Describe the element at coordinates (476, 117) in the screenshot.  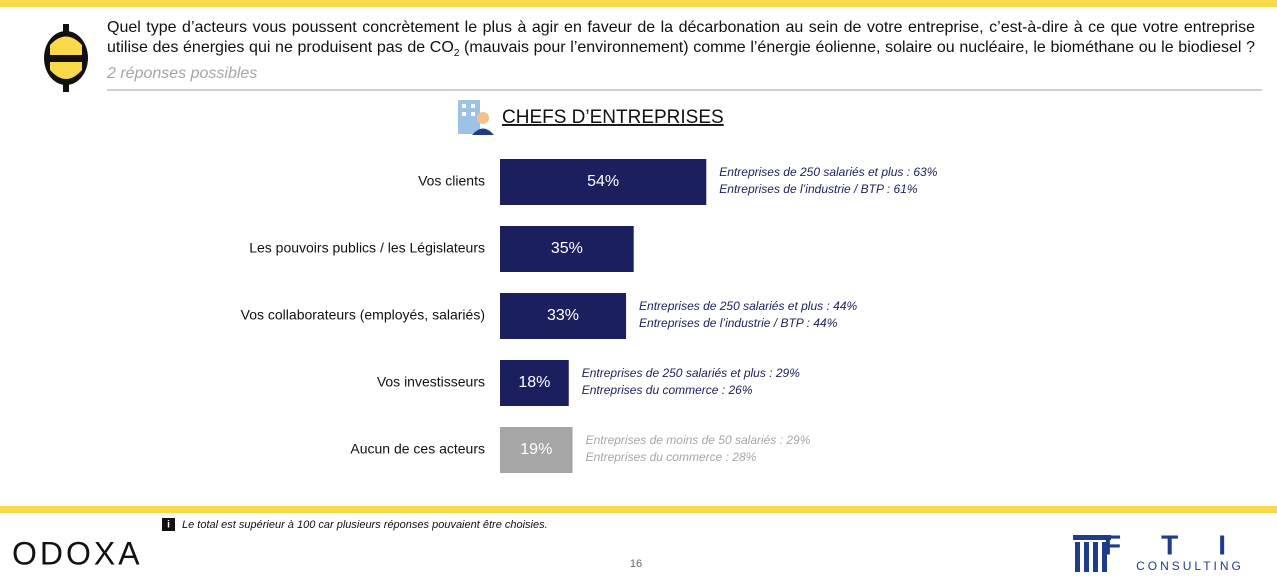
I see `heading-icon` at that location.